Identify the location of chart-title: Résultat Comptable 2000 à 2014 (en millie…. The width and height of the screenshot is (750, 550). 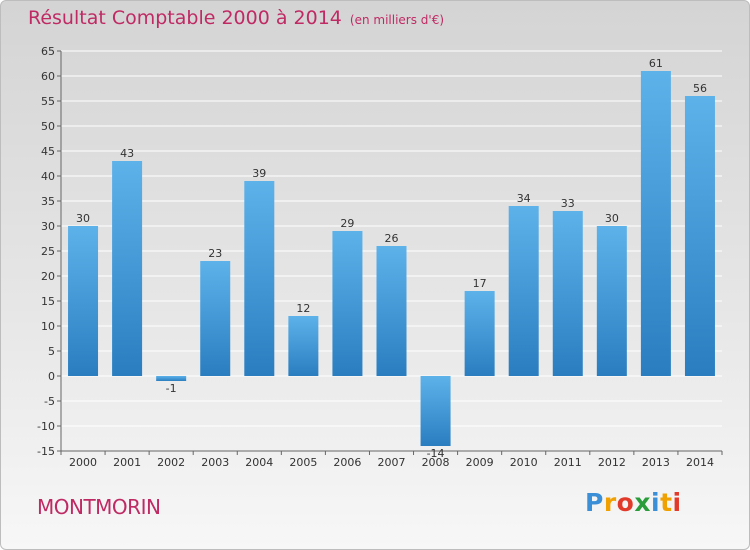
(236, 18).